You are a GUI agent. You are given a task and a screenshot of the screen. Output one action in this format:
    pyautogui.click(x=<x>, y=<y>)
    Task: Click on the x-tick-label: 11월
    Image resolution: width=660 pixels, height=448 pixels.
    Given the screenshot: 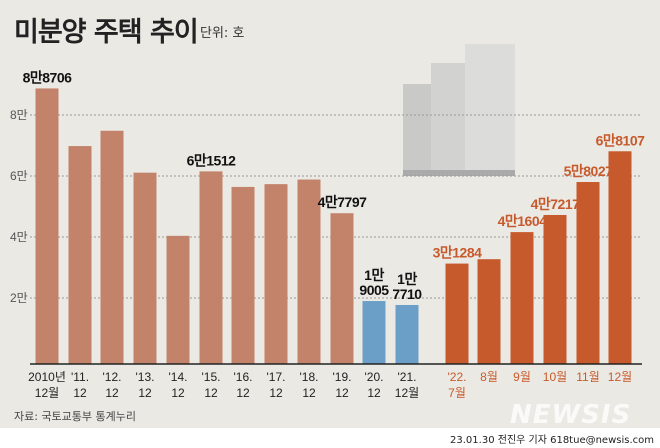 What is the action you would take?
    pyautogui.click(x=588, y=377)
    